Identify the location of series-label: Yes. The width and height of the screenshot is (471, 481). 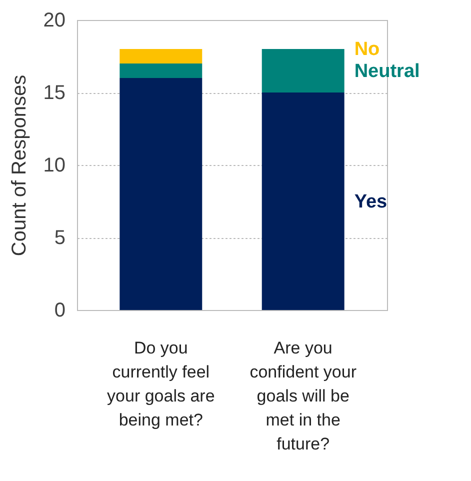
(371, 201).